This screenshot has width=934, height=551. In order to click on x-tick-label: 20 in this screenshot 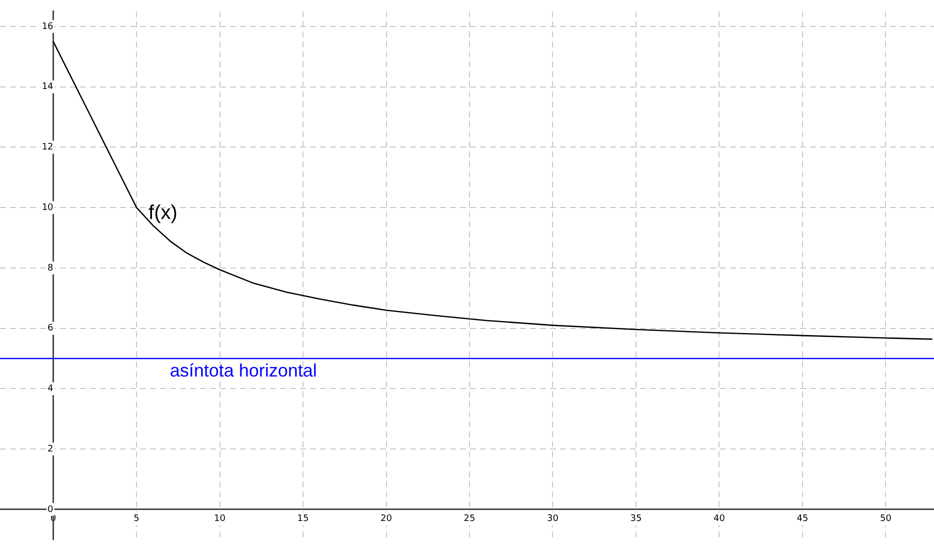, I will do `click(386, 519)`.